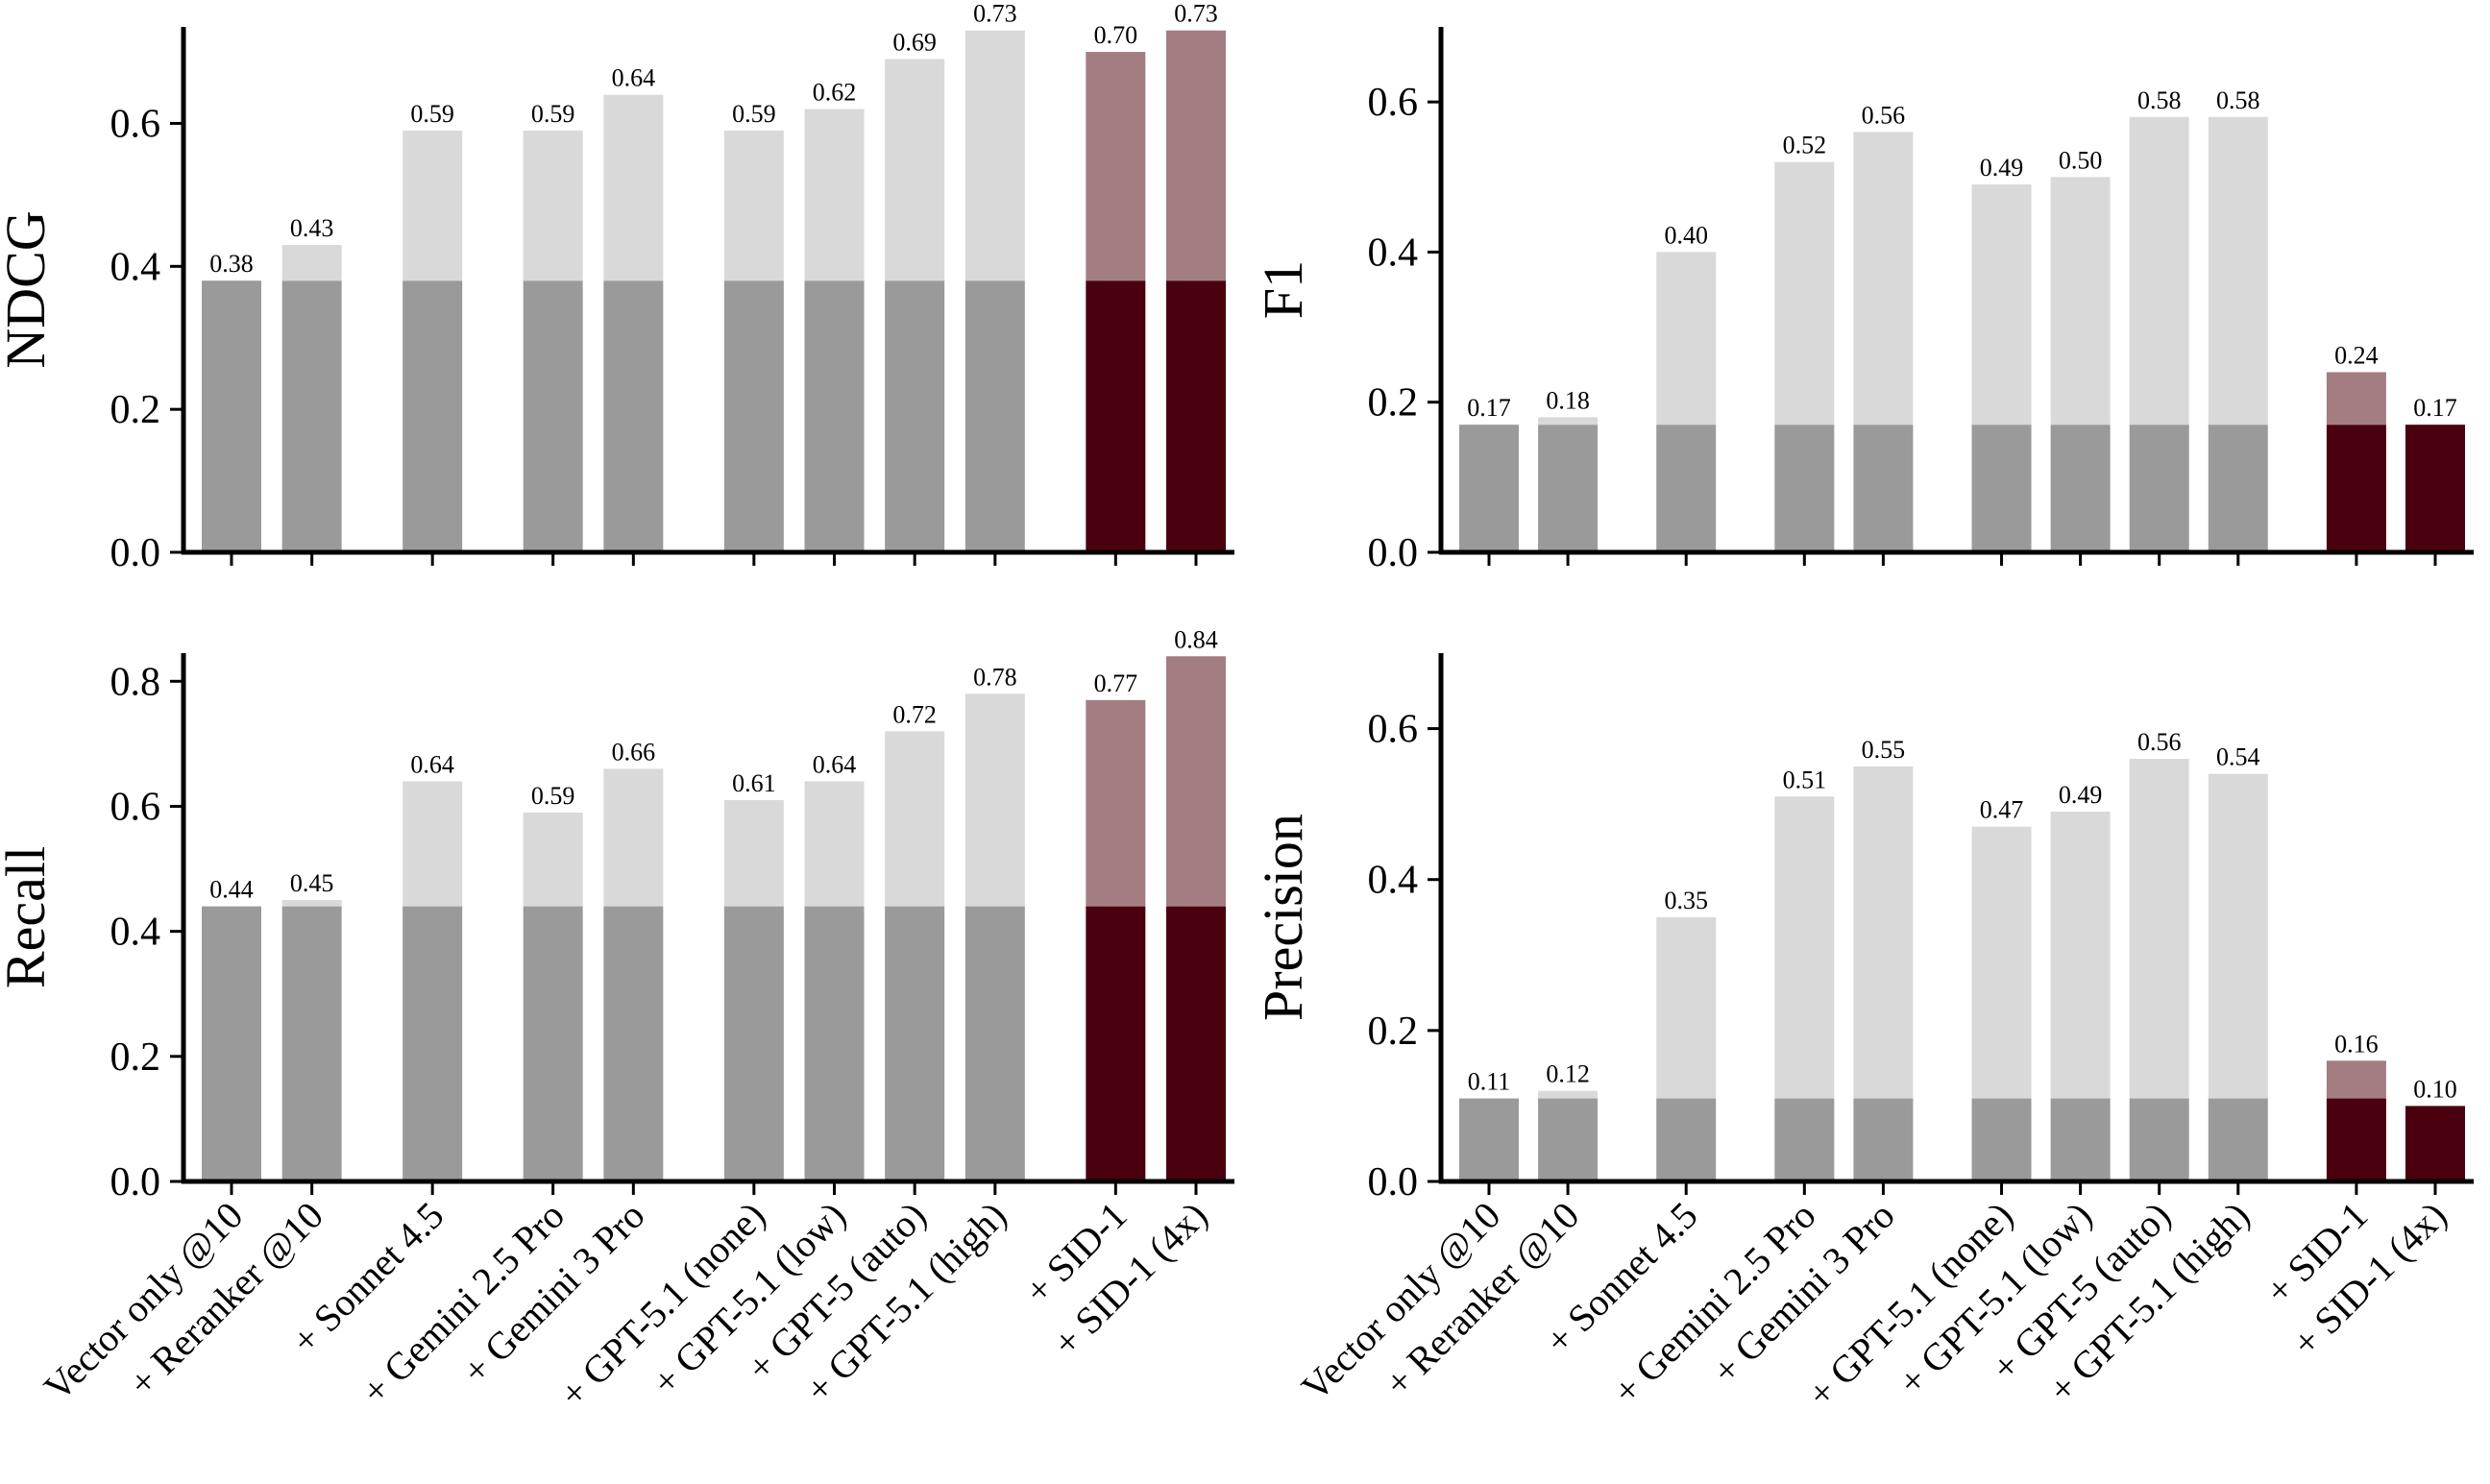 The image size is (2490, 1484). What do you see at coordinates (312, 883) in the screenshot?
I see `value-label-2: 0.45` at bounding box center [312, 883].